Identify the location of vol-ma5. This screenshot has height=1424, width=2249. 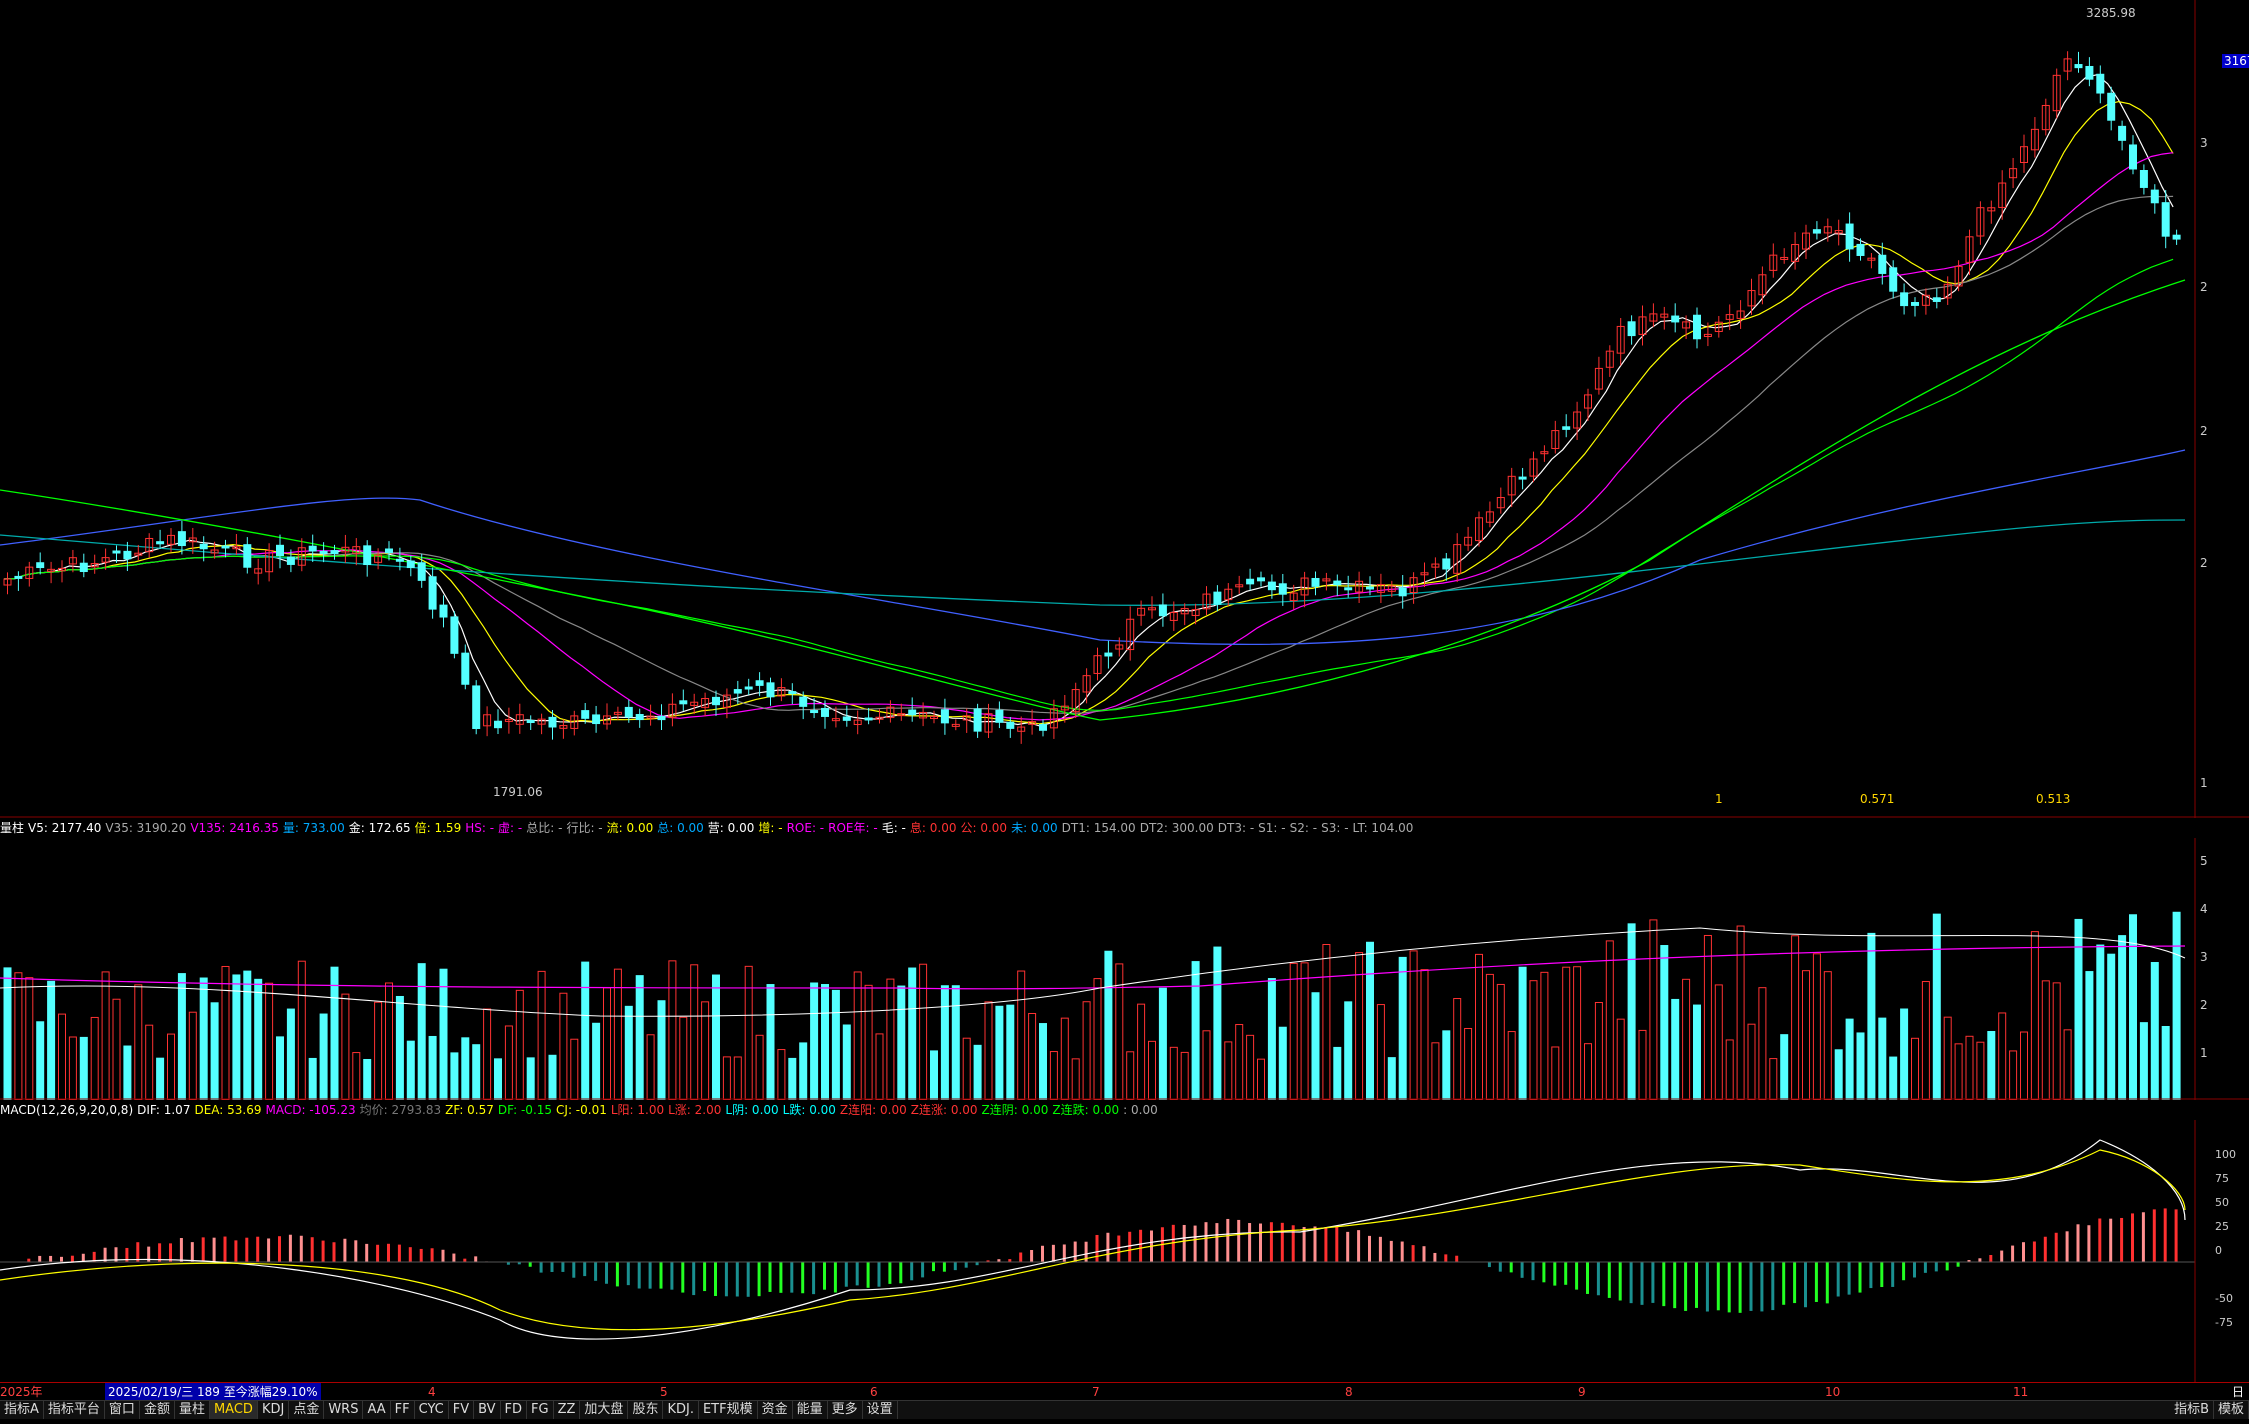
(1093, 972).